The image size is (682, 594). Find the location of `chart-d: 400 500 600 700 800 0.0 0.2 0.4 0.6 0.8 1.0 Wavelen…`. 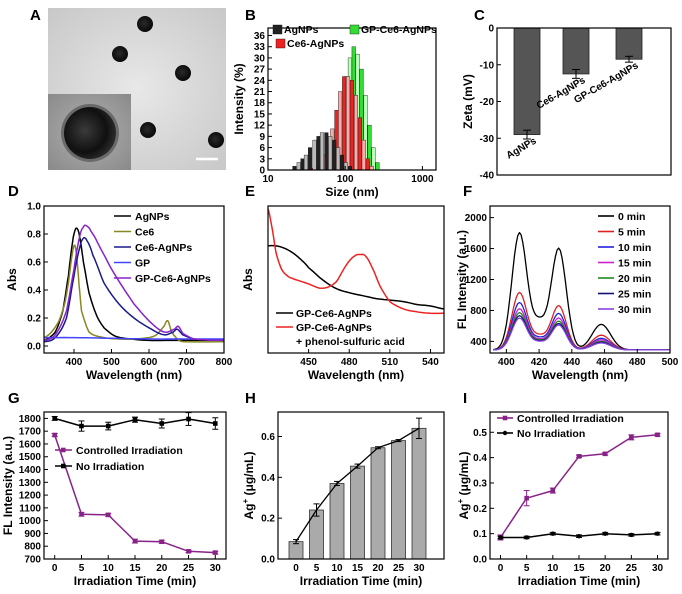

chart-d: 400 500 600 700 800 0.0 0.2 0.4 0.6 0.8 1.0 Wavelen… is located at coordinates (119, 292).